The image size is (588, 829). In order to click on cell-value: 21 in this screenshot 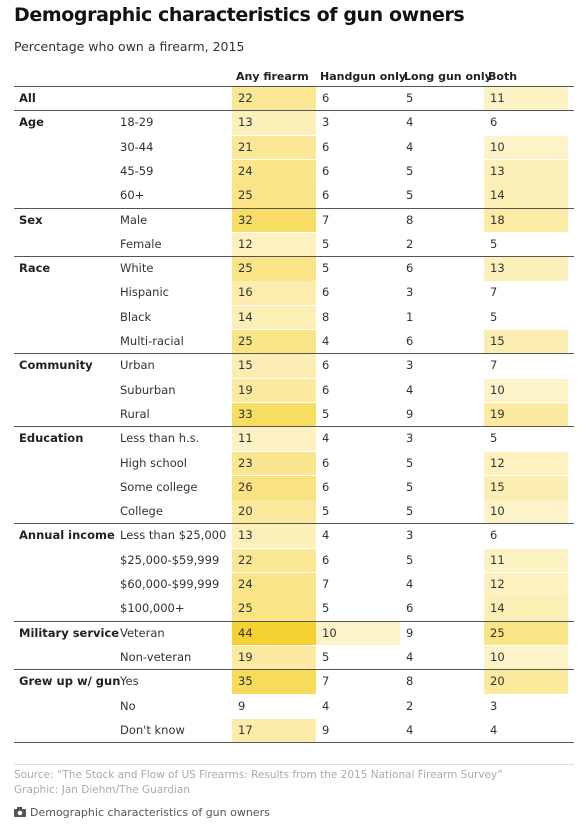, I will do `click(245, 146)`.